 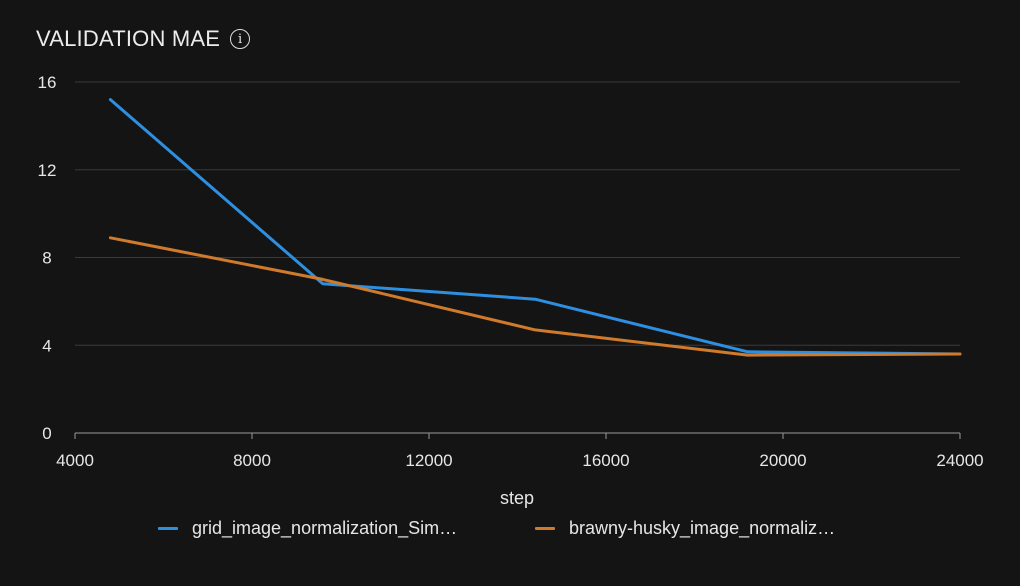 What do you see at coordinates (46, 433) in the screenshot?
I see `y-tick-label: 0` at bounding box center [46, 433].